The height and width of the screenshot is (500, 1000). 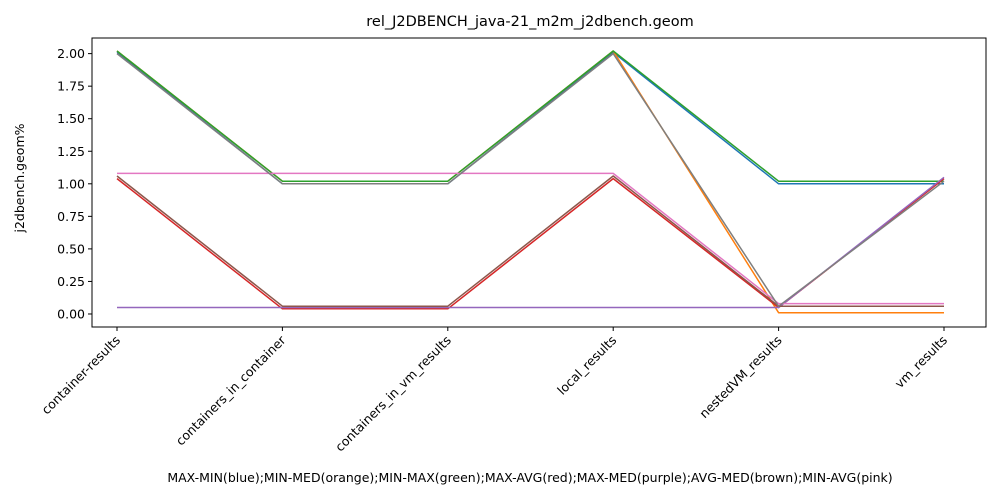 I want to click on y-tick-label: 1.50, so click(x=71, y=118).